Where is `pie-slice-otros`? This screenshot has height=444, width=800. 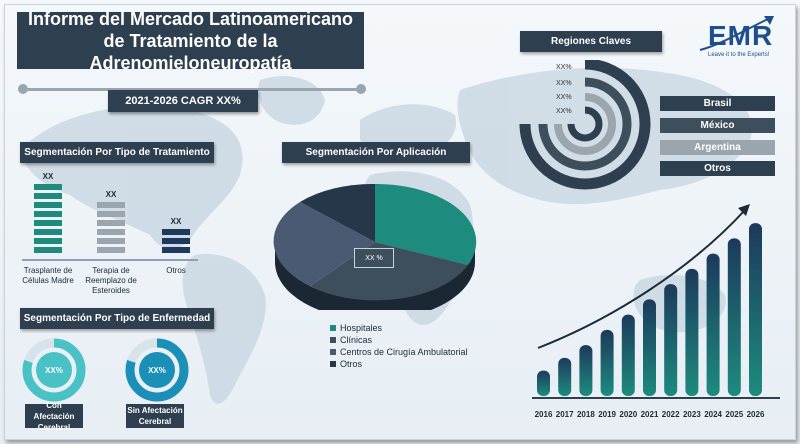
pie-slice-otros is located at coordinates (337, 212).